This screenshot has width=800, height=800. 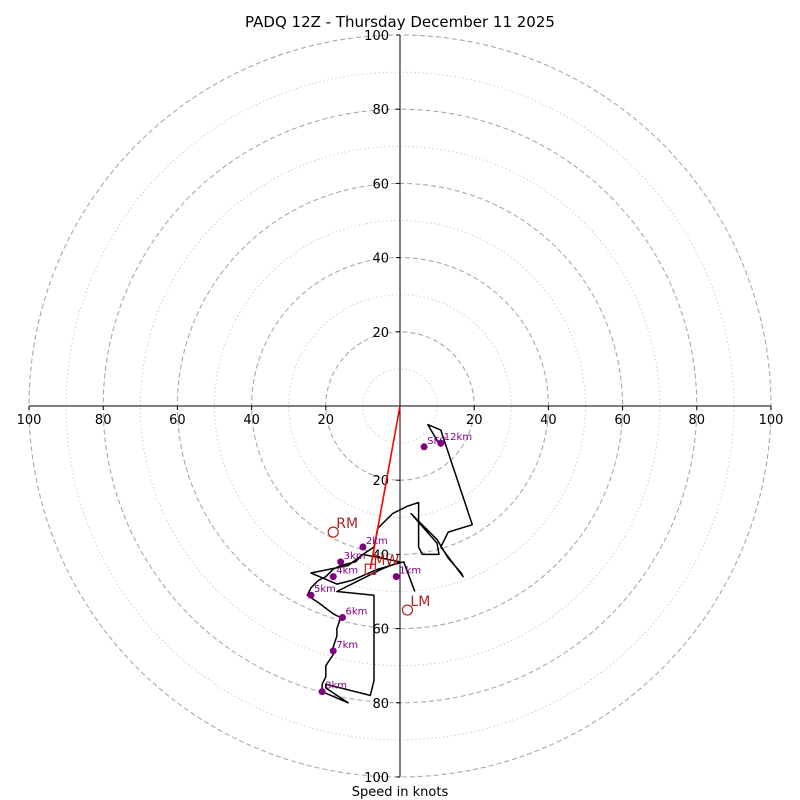 I want to click on height-label-3km: 3km, so click(x=355, y=556).